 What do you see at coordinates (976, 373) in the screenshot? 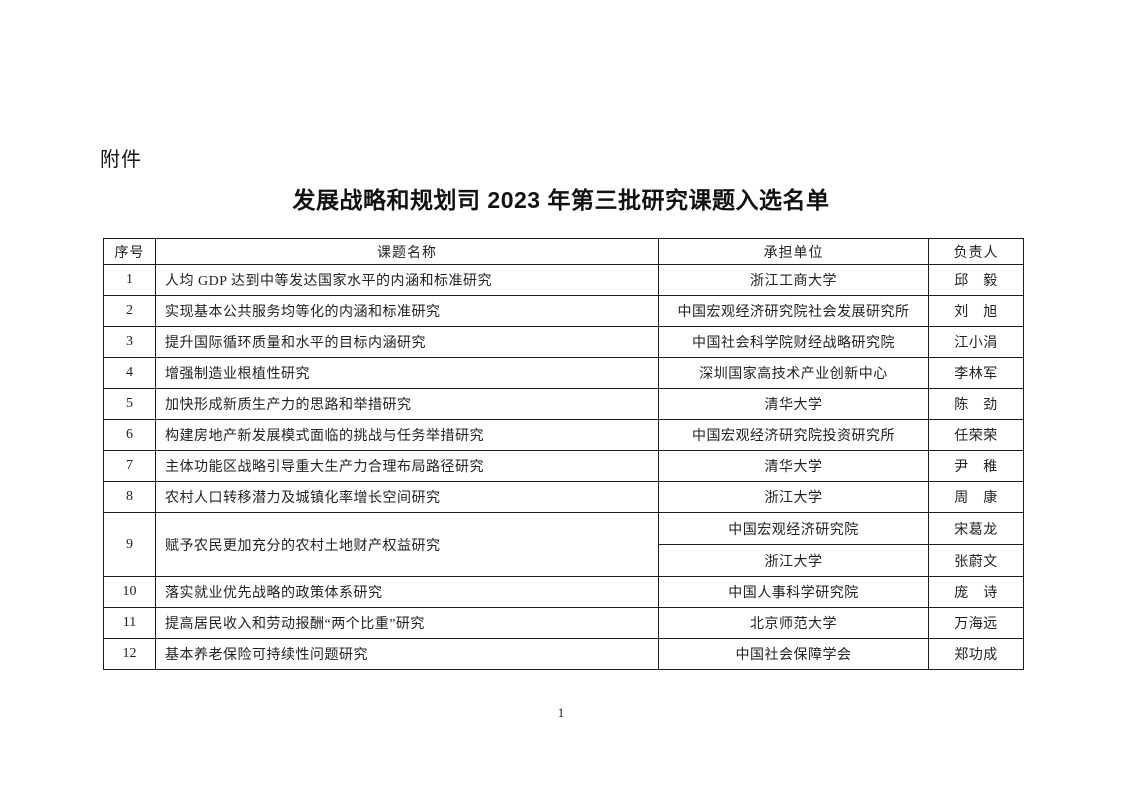
I see `leader-cell: 李林军` at bounding box center [976, 373].